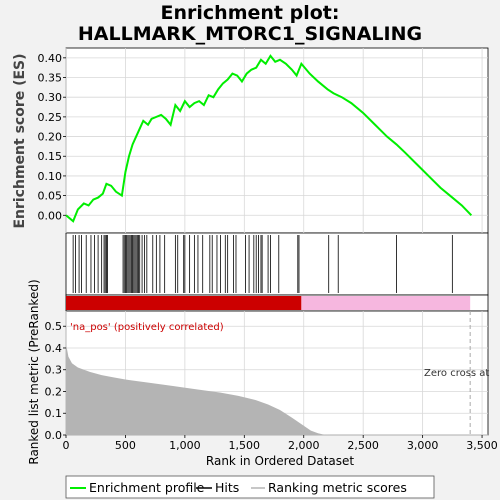 This screenshot has height=500, width=500. I want to click on metric-y-ticks: 0.0 0.1 0.2 0.3 0.4 0.5, so click(55, 381).